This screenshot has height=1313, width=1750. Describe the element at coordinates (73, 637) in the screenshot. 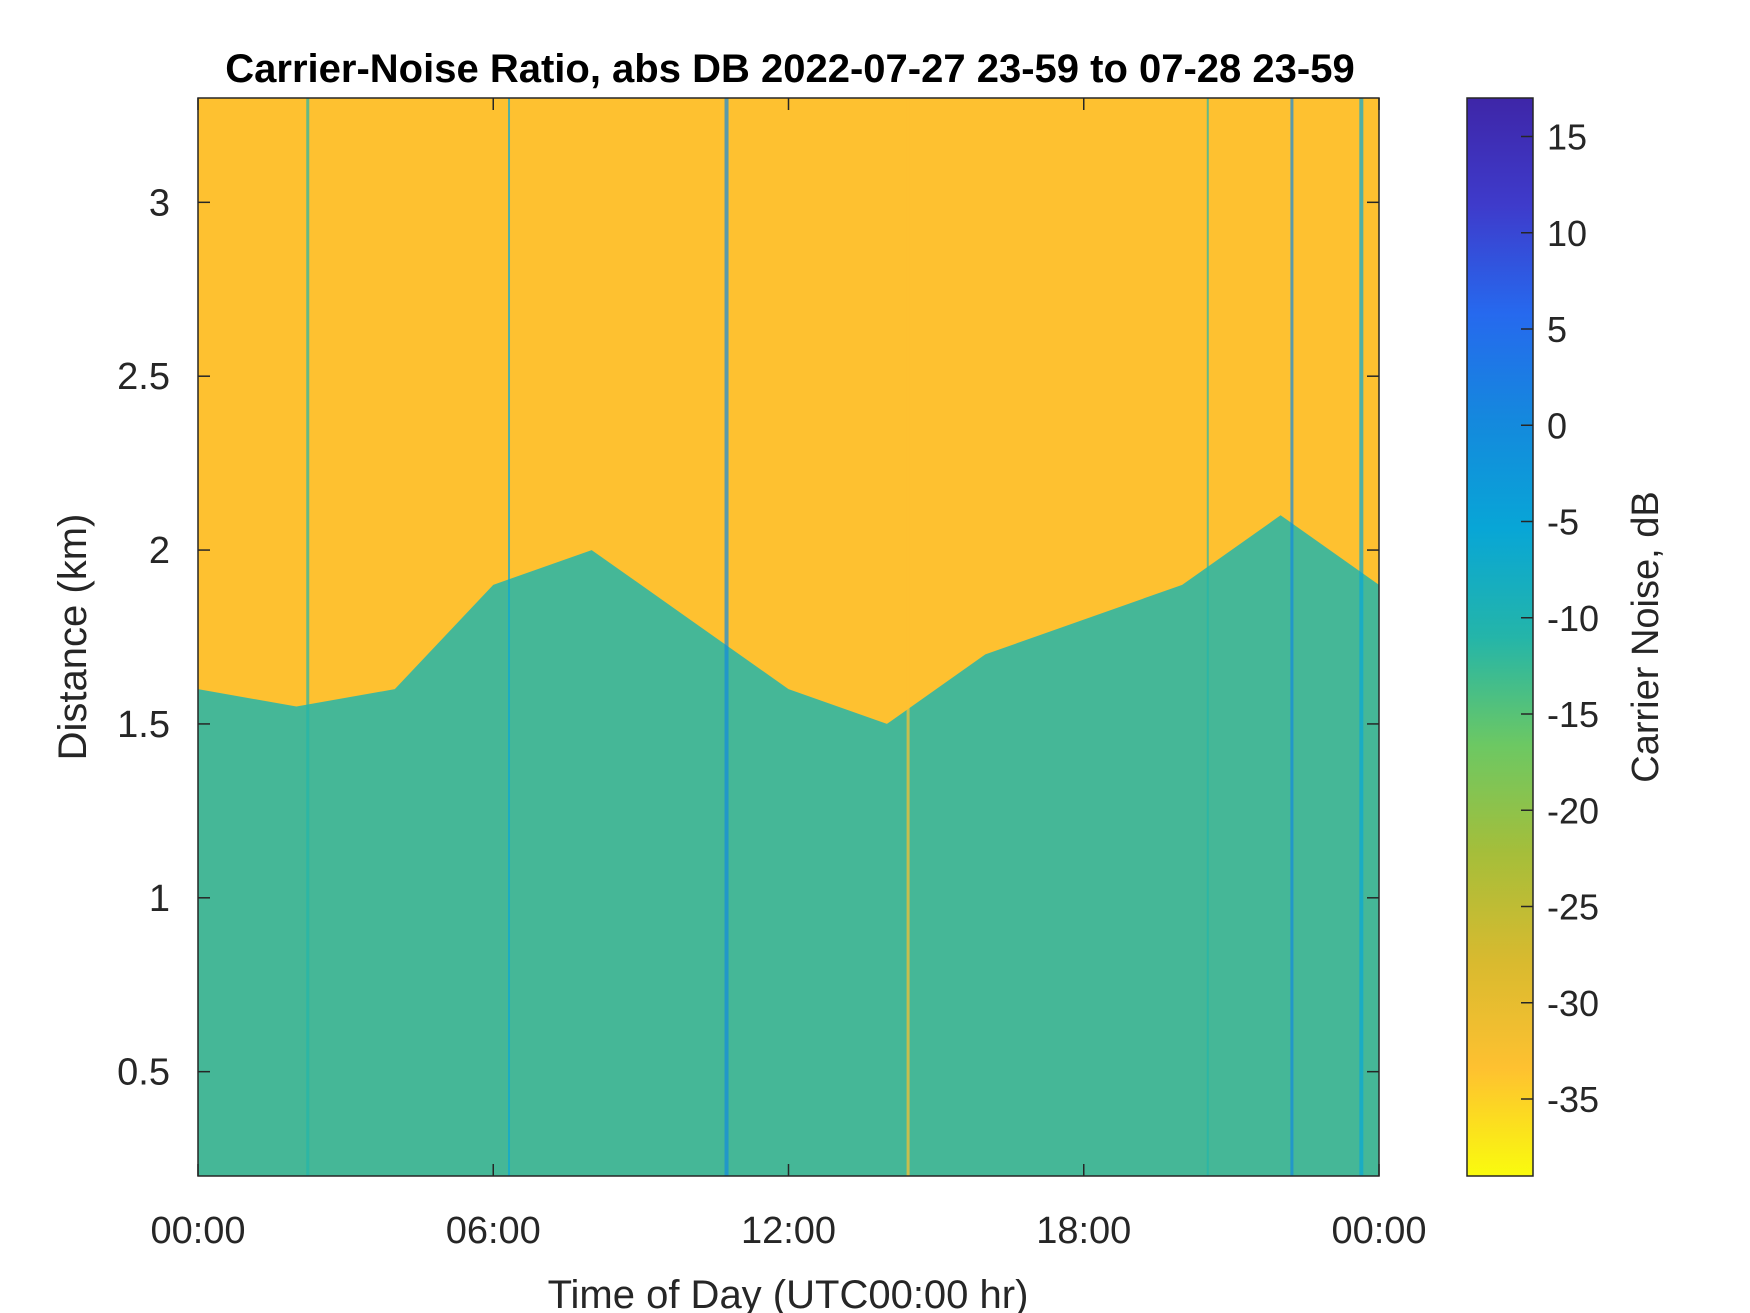

I see `y-axis-label: Distance (km)` at that location.